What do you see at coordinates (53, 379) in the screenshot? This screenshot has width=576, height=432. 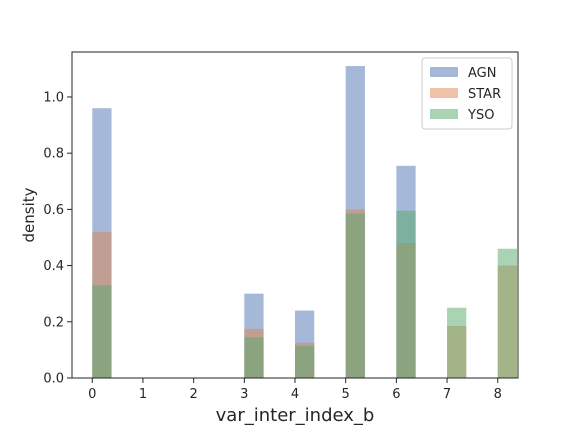 I see `y-tick-label: 0.0` at bounding box center [53, 379].